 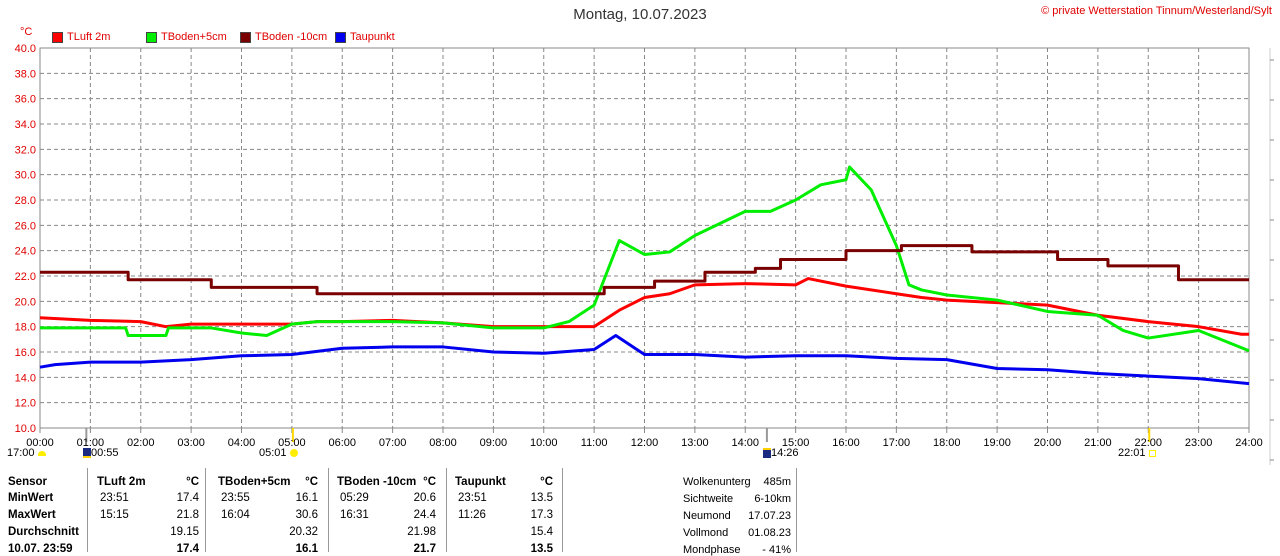 What do you see at coordinates (1199, 443) in the screenshot?
I see `x-tick-label: 23:00` at bounding box center [1199, 443].